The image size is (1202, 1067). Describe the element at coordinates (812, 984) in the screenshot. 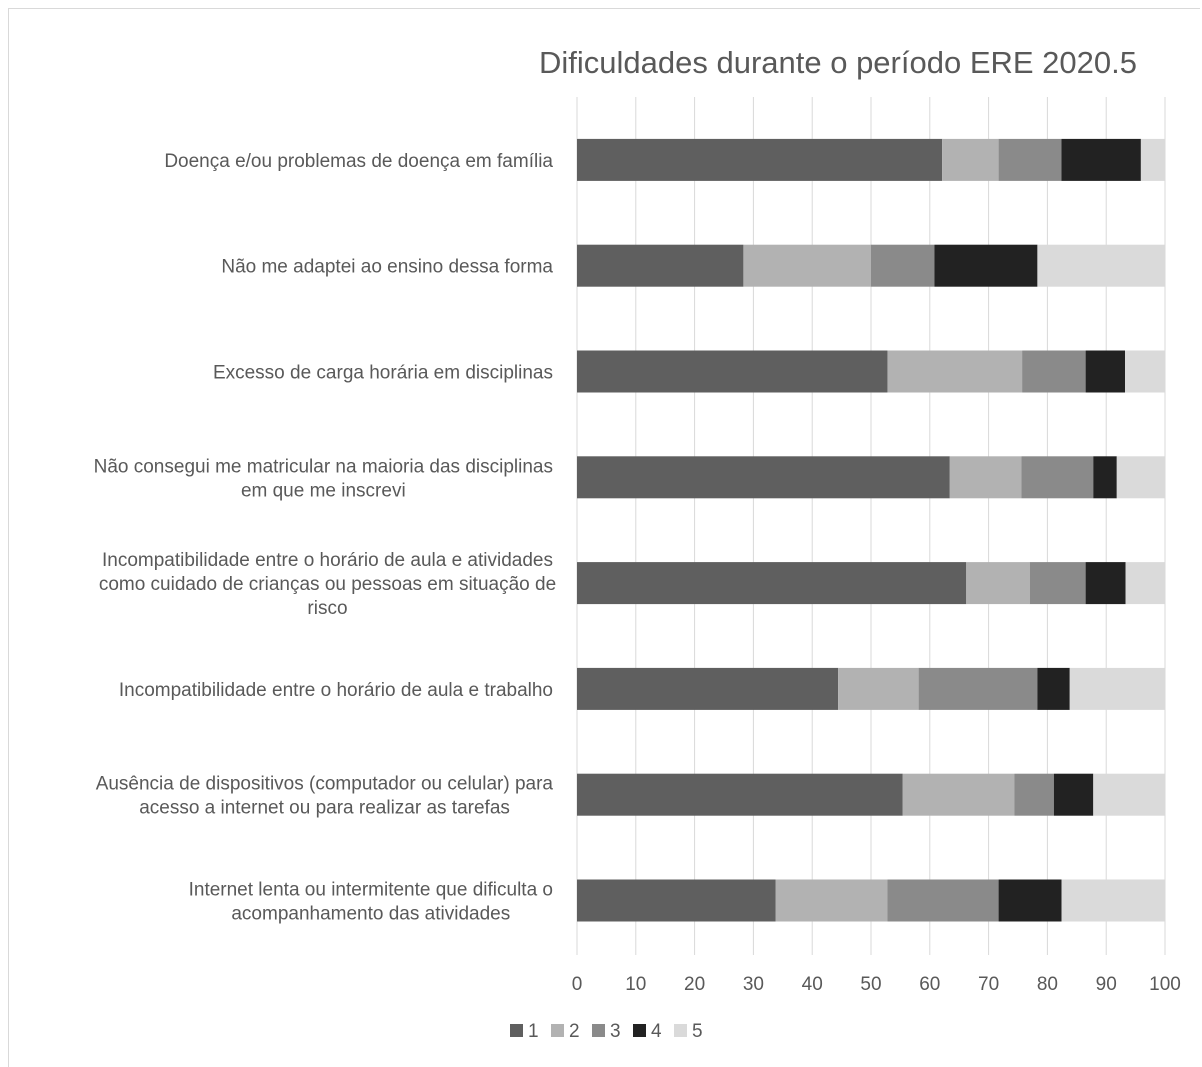

I see `x-tick-label: 40` at that location.